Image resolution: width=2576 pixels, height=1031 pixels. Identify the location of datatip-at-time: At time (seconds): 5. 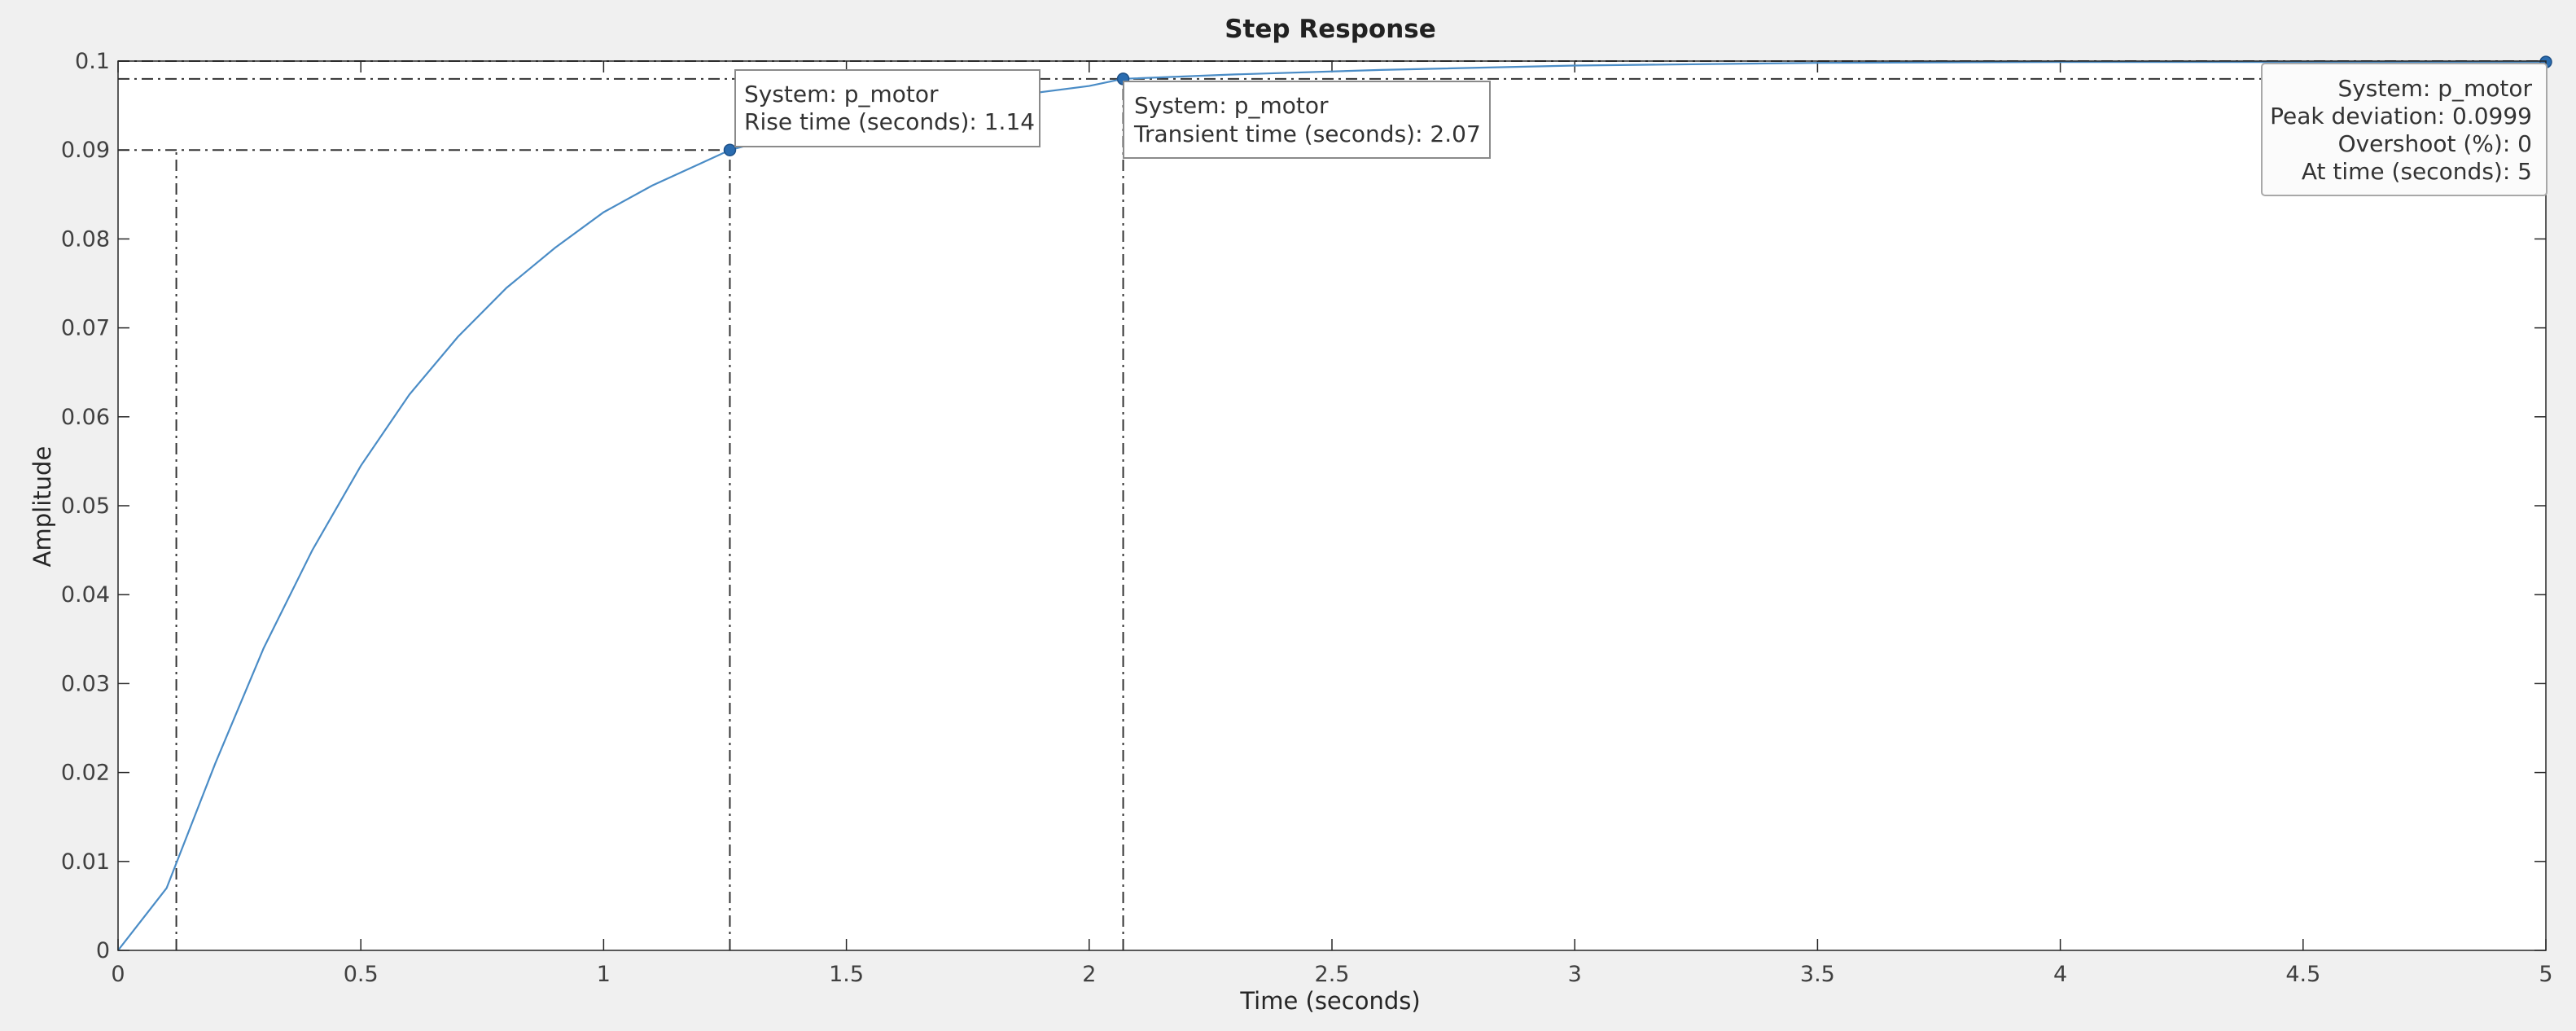
(2417, 171).